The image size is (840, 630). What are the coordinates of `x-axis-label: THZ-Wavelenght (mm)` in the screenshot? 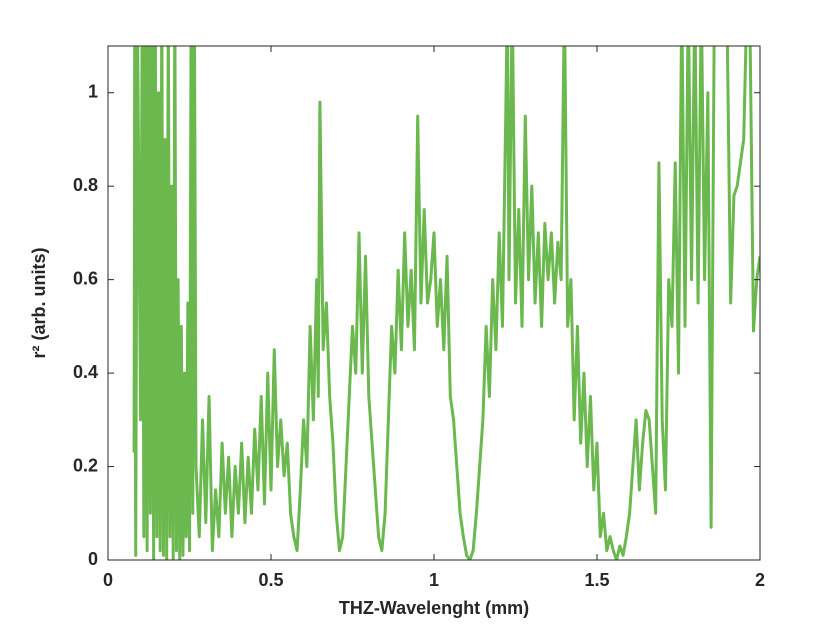 It's located at (434, 608).